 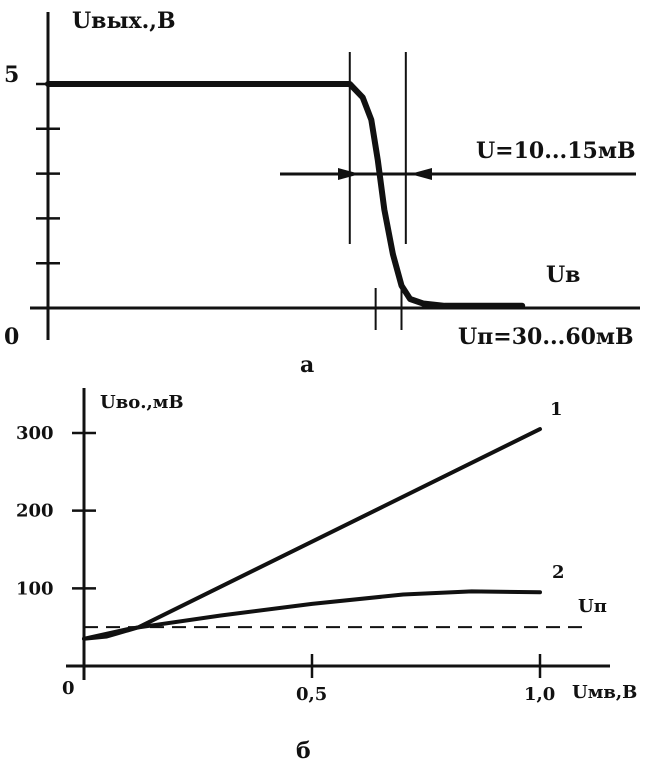 What do you see at coordinates (592, 606) in the screenshot?
I see `chart-b-reference-label: Uп` at bounding box center [592, 606].